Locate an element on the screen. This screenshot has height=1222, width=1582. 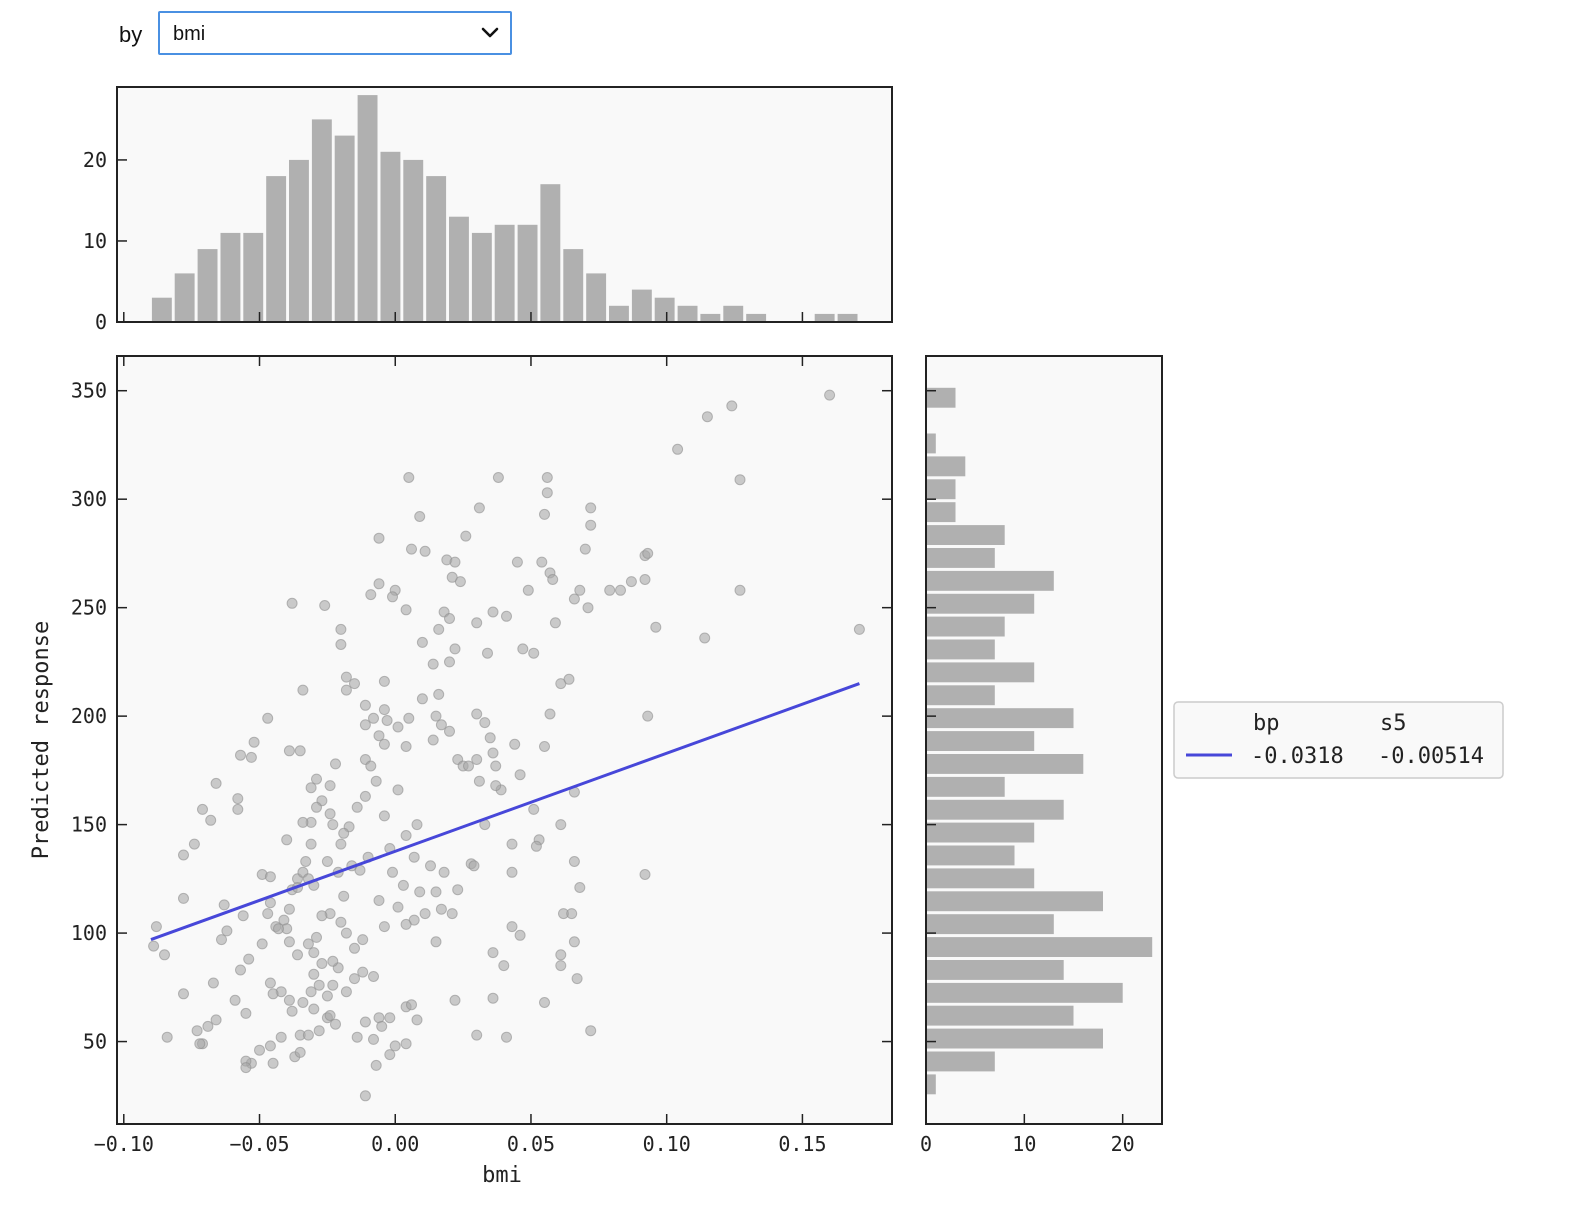
feature-select: bmi is located at coordinates (335, 33).